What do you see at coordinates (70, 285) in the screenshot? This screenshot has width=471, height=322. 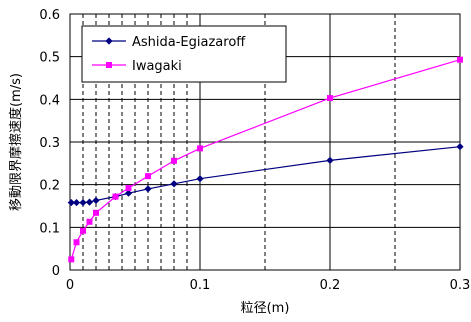 I see `x-tick-label: 0` at bounding box center [70, 285].